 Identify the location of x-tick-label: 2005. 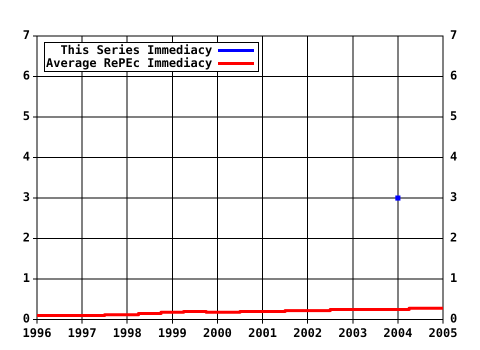
(443, 333).